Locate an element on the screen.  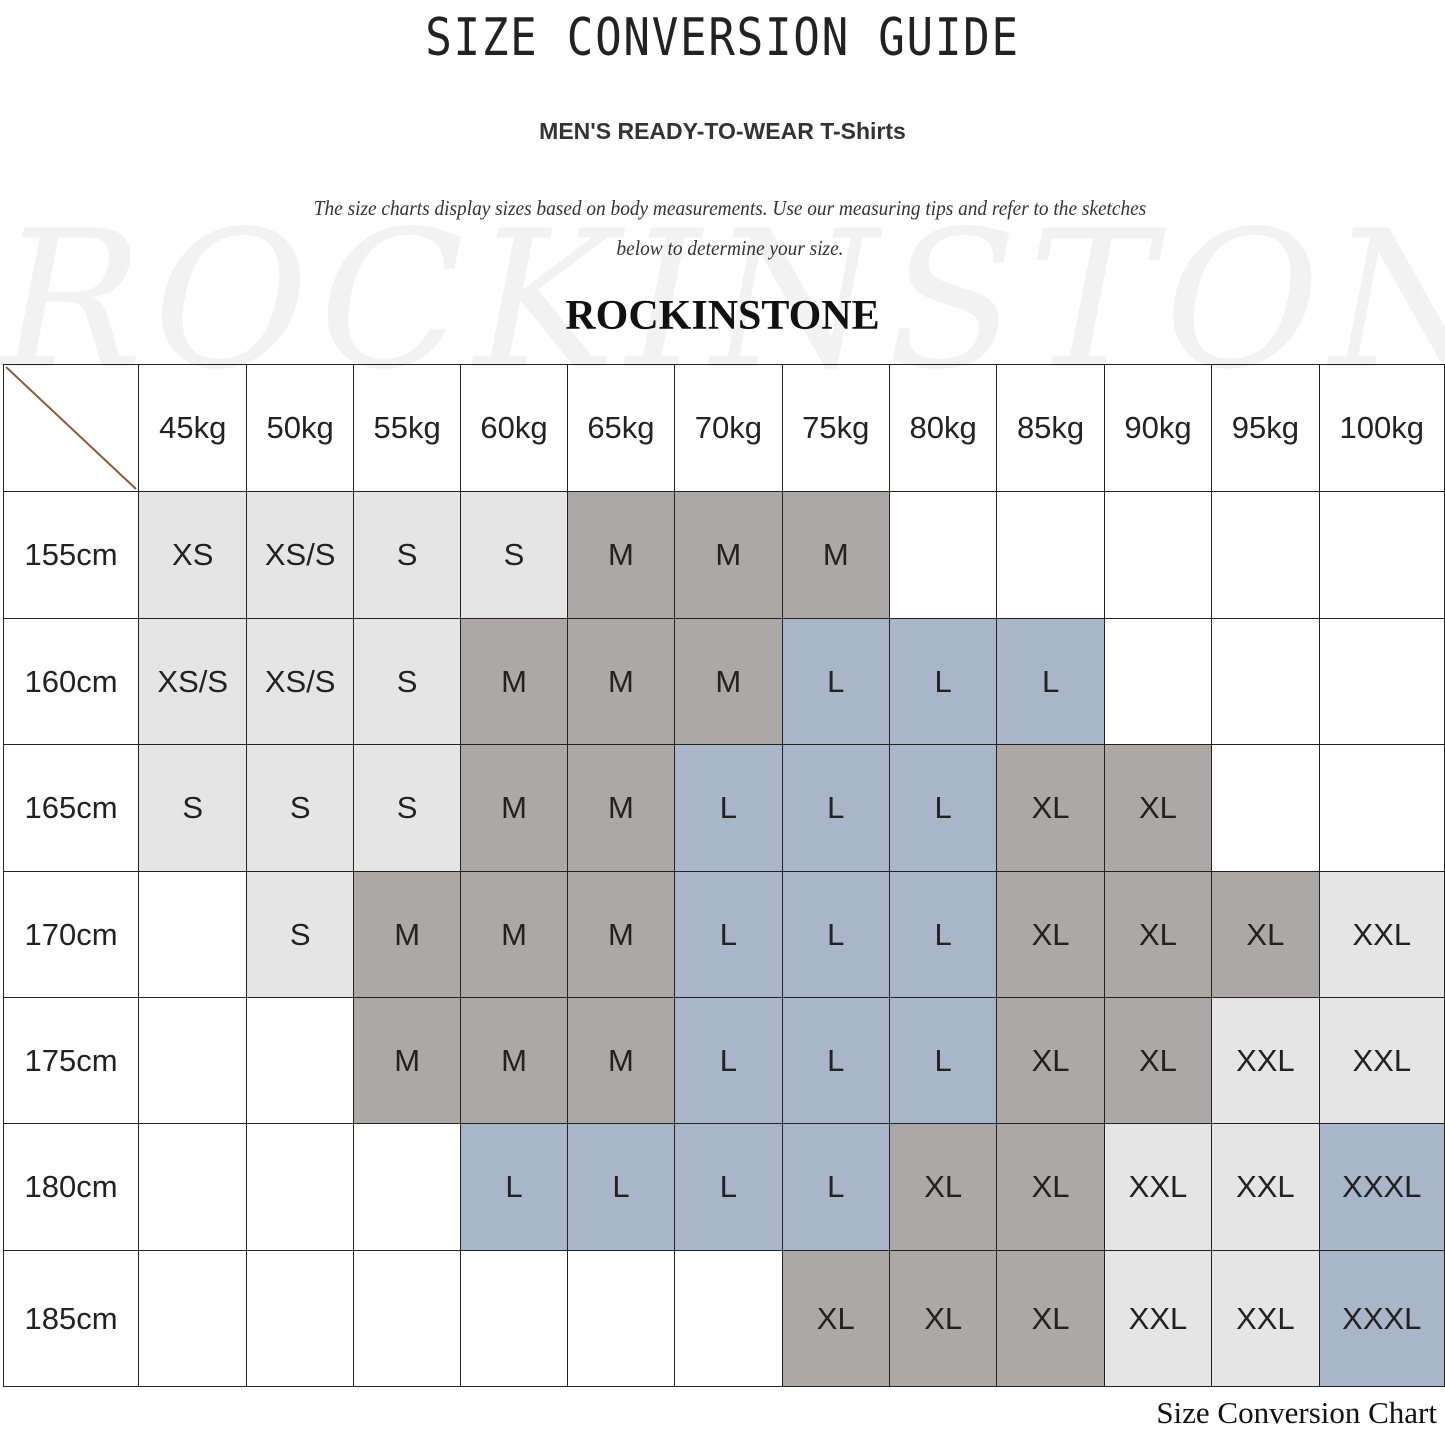
table-row: 165cm S S S M M L L L XL XL is located at coordinates (724, 808).